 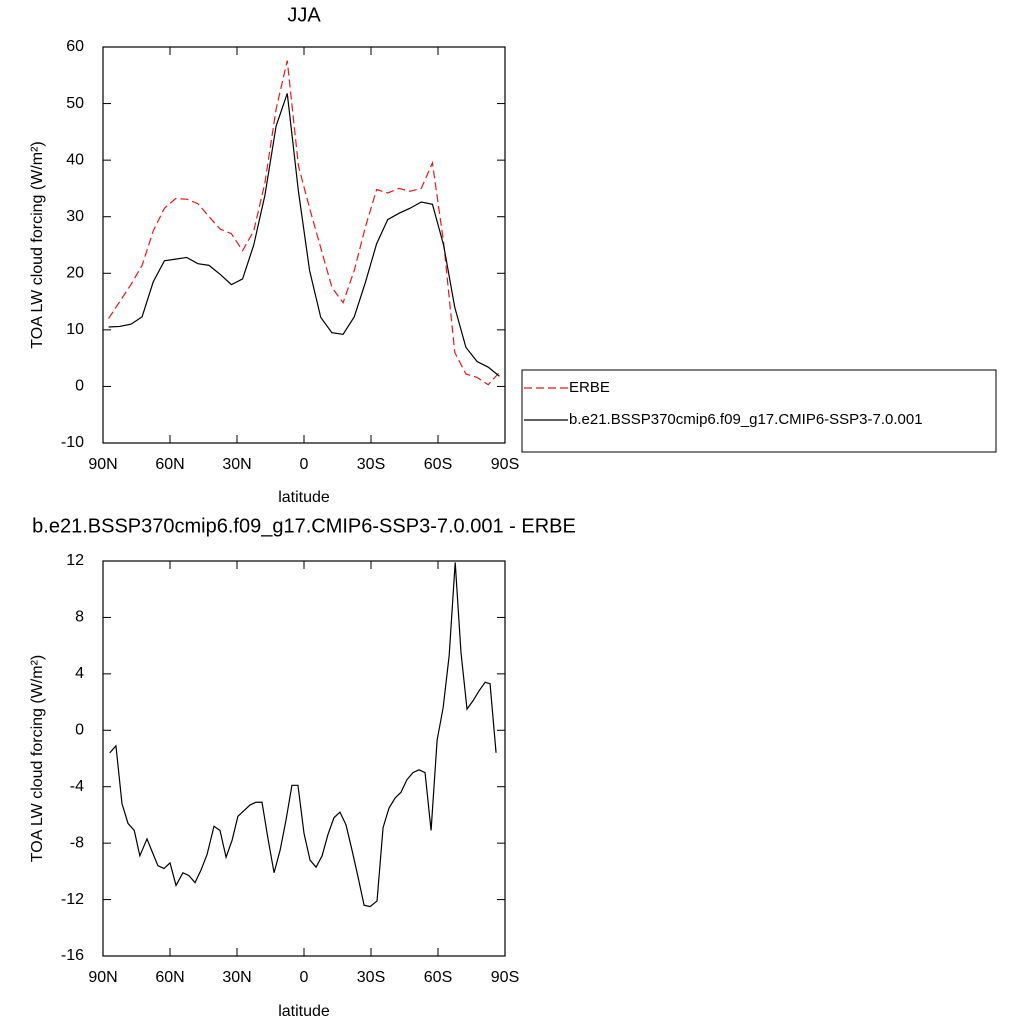 What do you see at coordinates (72, 955) in the screenshot?
I see `y-tick-label: -16` at bounding box center [72, 955].